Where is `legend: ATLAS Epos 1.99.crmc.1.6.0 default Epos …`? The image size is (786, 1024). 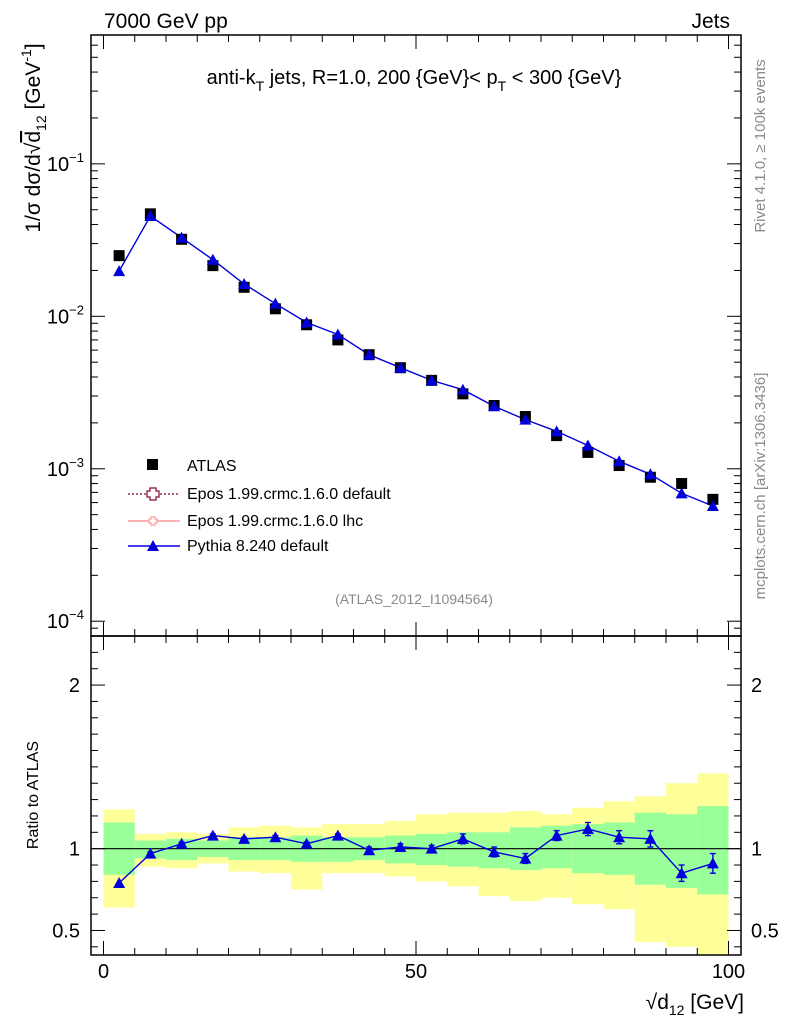
legend: ATLAS Epos 1.99.crmc.1.6.0 default Epos … is located at coordinates (259, 506).